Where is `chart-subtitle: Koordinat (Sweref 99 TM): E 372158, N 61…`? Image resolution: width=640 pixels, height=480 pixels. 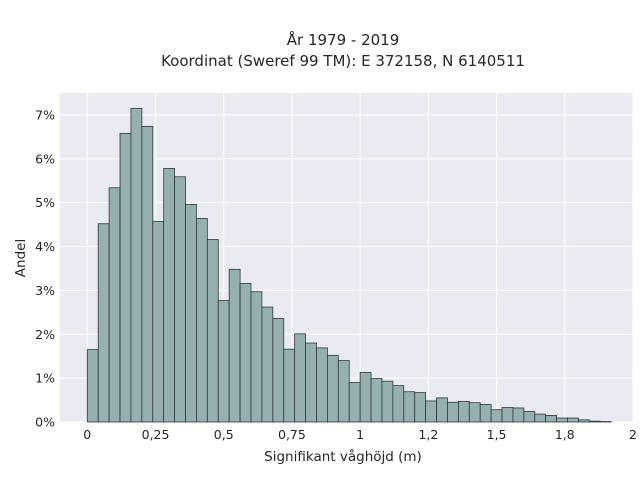 chart-subtitle: Koordinat (Sweref 99 TM): E 372158, N 61… is located at coordinates (343, 61).